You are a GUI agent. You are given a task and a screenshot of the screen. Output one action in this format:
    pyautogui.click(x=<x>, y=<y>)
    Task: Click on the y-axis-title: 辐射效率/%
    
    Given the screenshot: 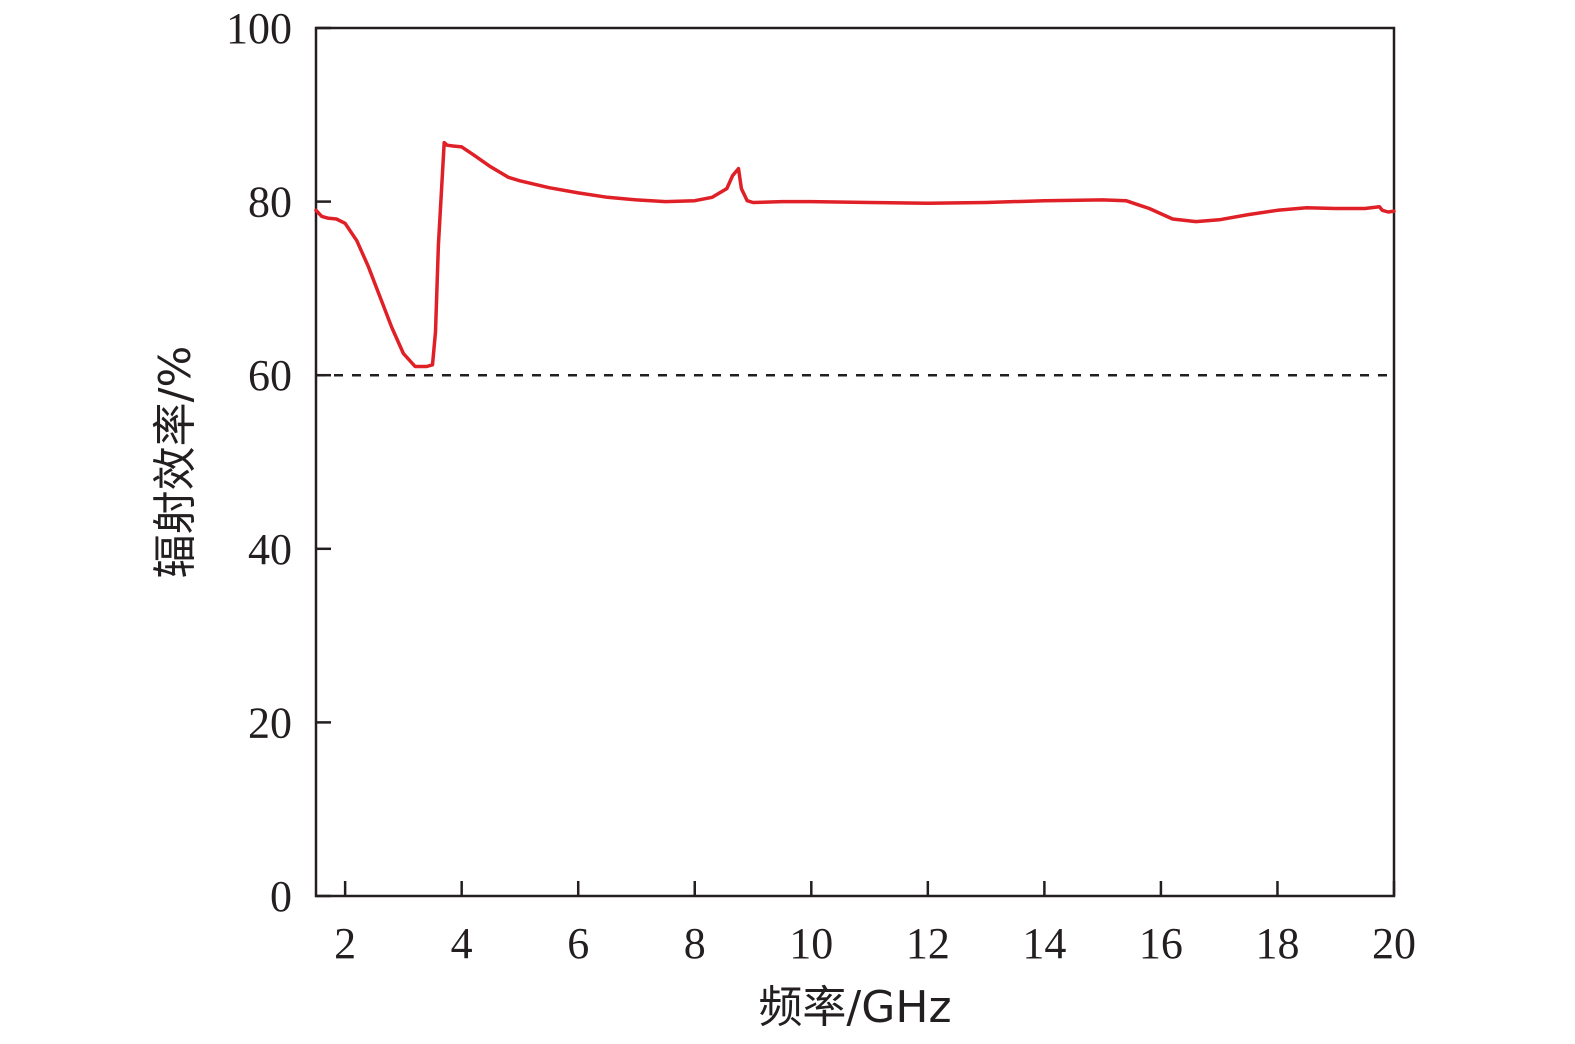 What is the action you would take?
    pyautogui.click(x=175, y=462)
    